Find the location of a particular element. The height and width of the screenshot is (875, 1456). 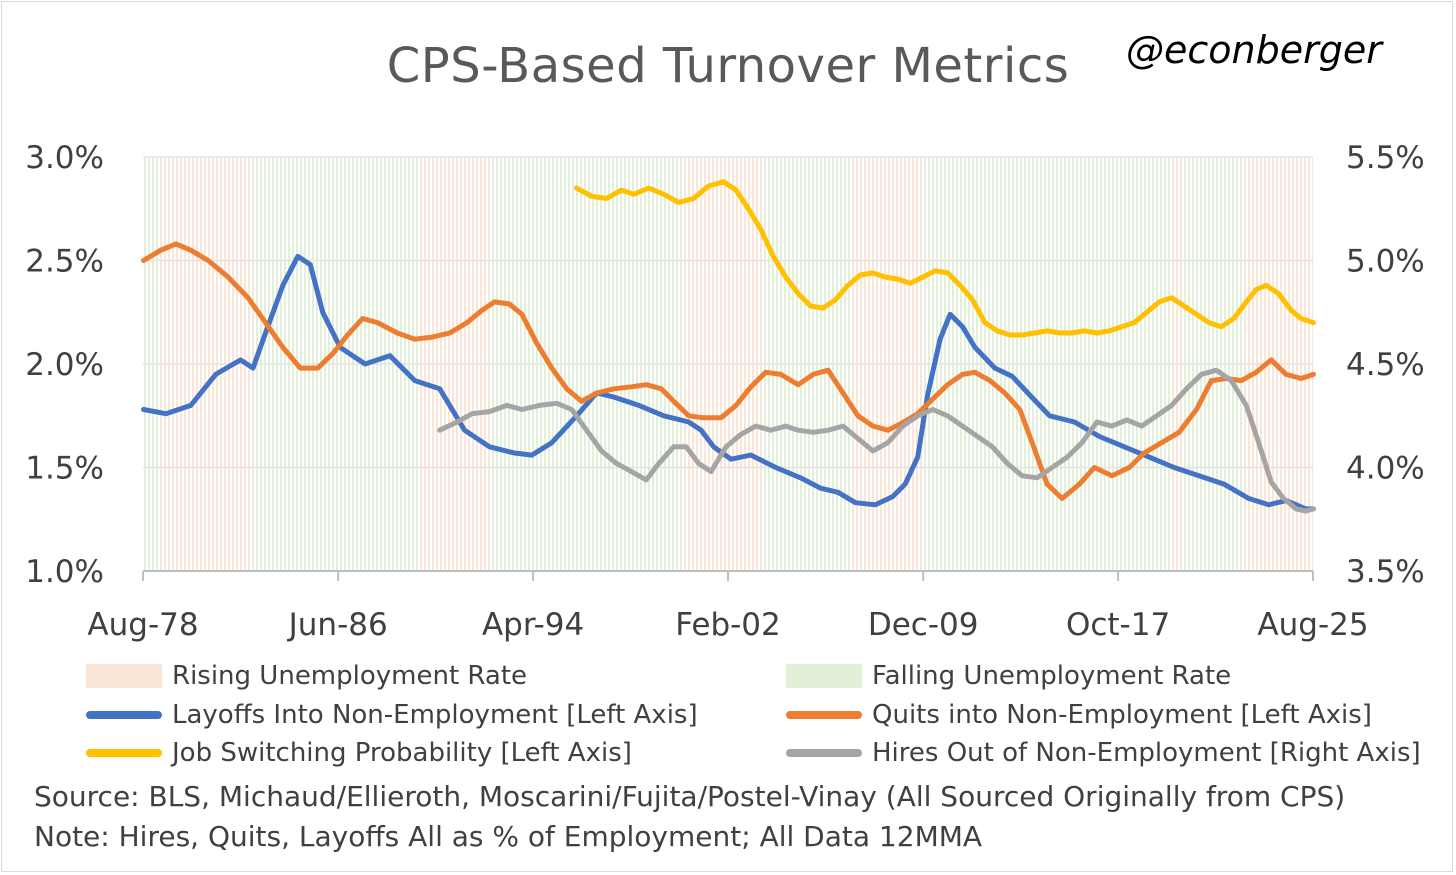

x-tick-label-6: Aug-25 is located at coordinates (1312, 625).